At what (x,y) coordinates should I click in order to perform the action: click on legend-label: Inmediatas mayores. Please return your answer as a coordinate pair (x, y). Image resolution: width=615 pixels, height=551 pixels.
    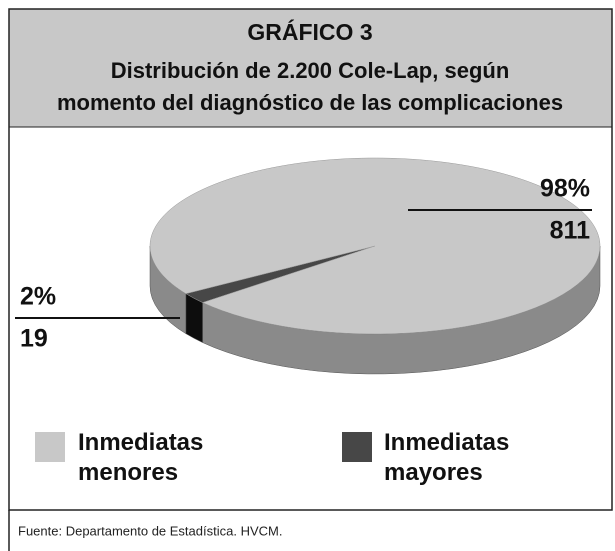
    Looking at the image, I should click on (447, 457).